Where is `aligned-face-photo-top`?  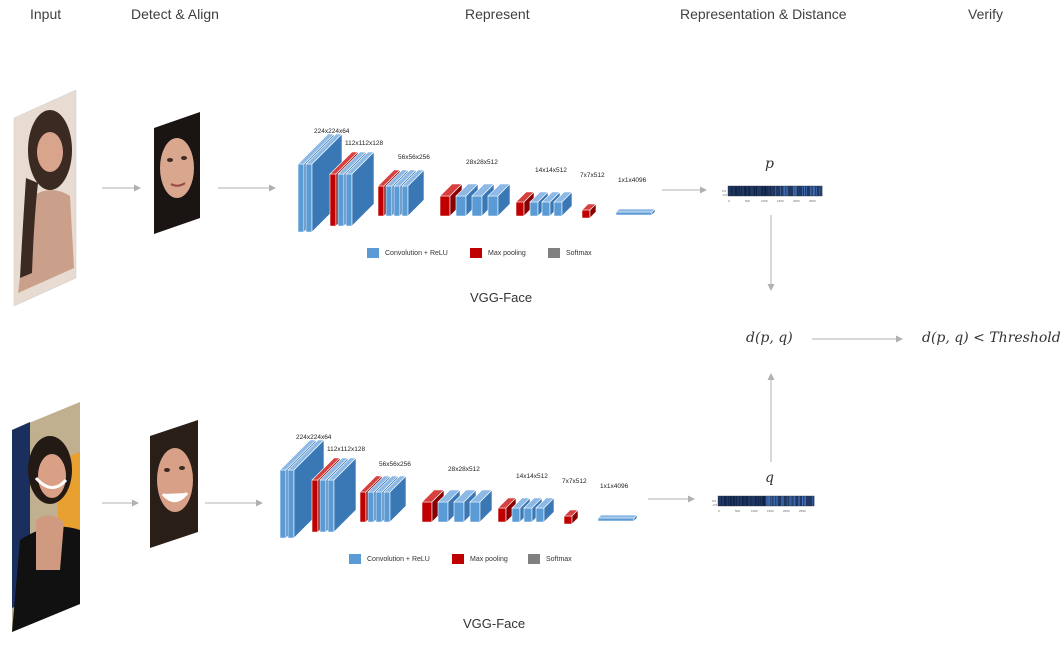
aligned-face-photo-top is located at coordinates (177, 173).